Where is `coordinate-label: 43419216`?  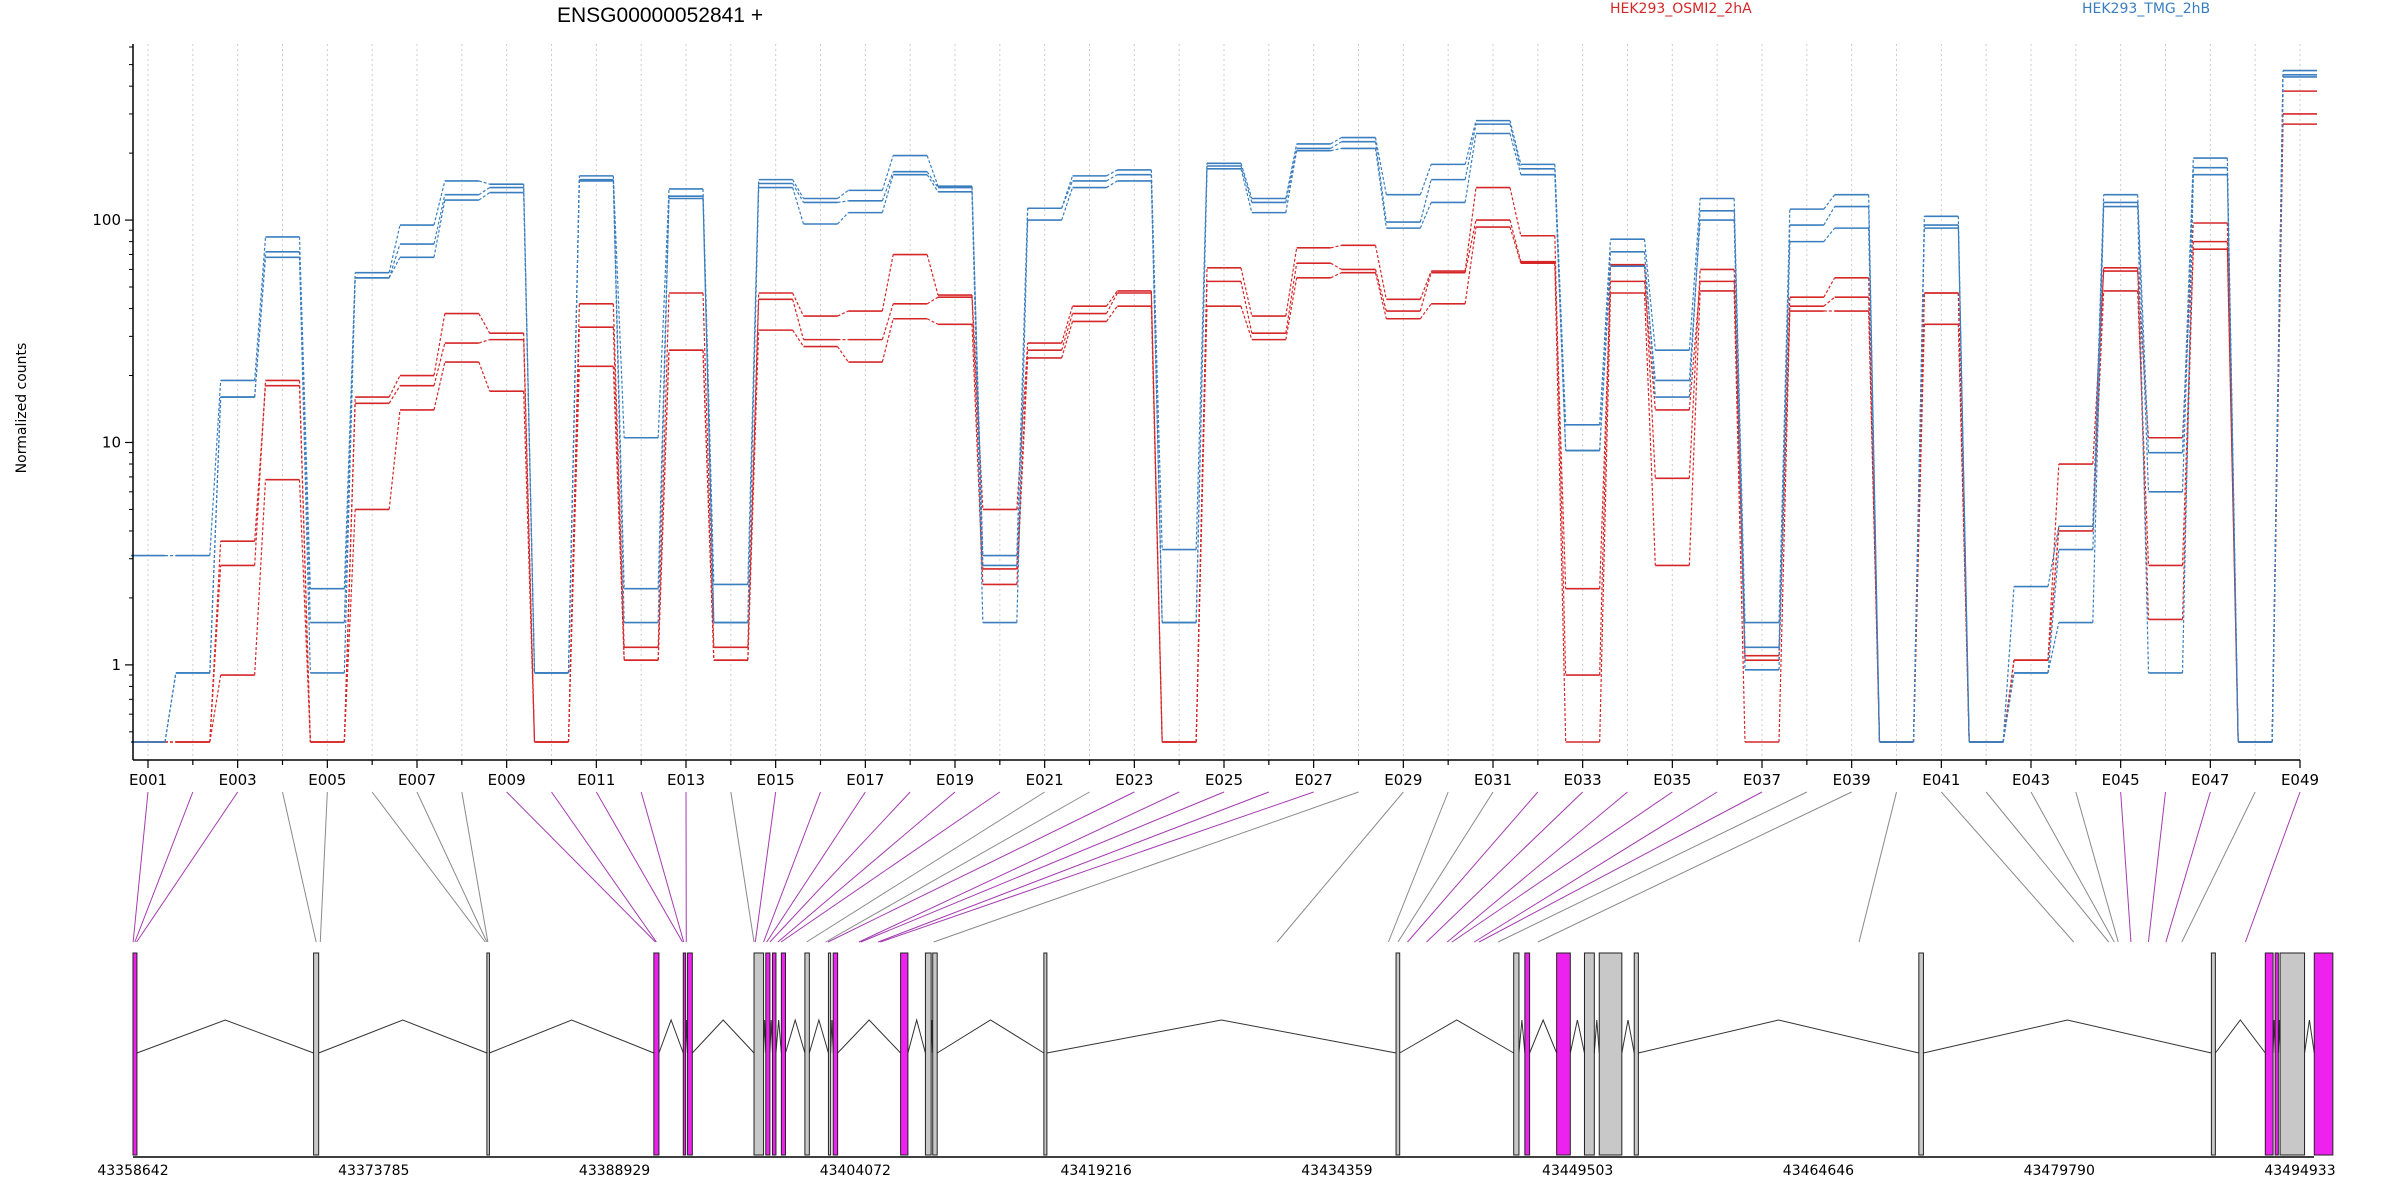 coordinate-label: 43419216 is located at coordinates (1095, 1171).